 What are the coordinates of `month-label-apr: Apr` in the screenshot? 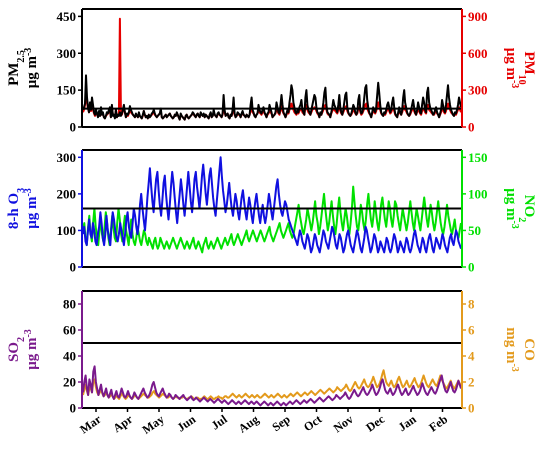 It's located at (123, 424).